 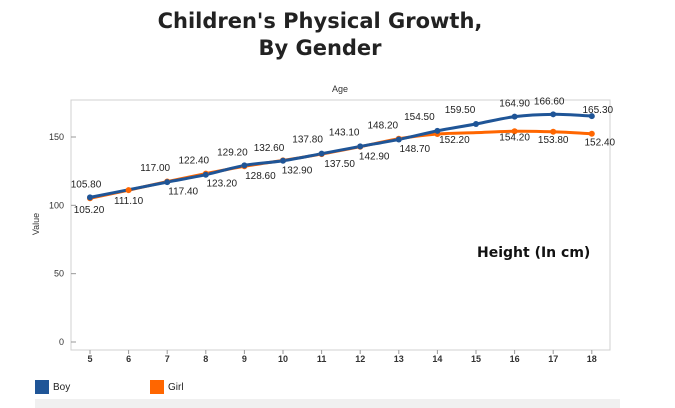 I want to click on data-label-girl: 152.40, so click(x=600, y=143).